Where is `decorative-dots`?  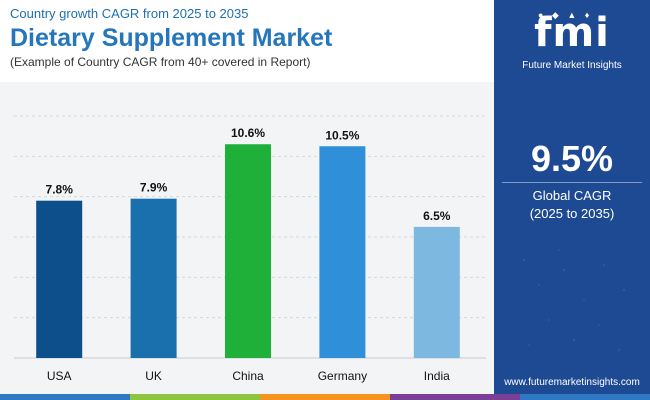
decorative-dots is located at coordinates (574, 300).